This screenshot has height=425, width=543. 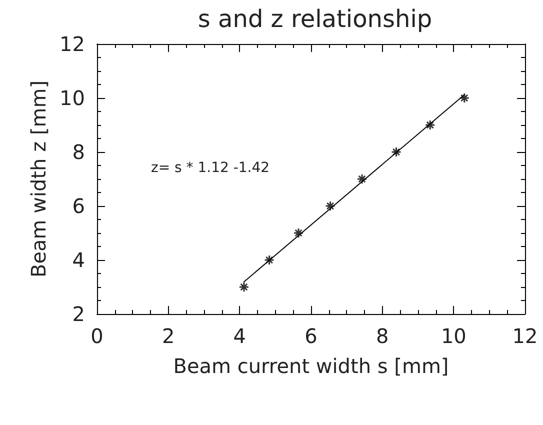 What do you see at coordinates (311, 336) in the screenshot?
I see `x-tick-label: 6` at bounding box center [311, 336].